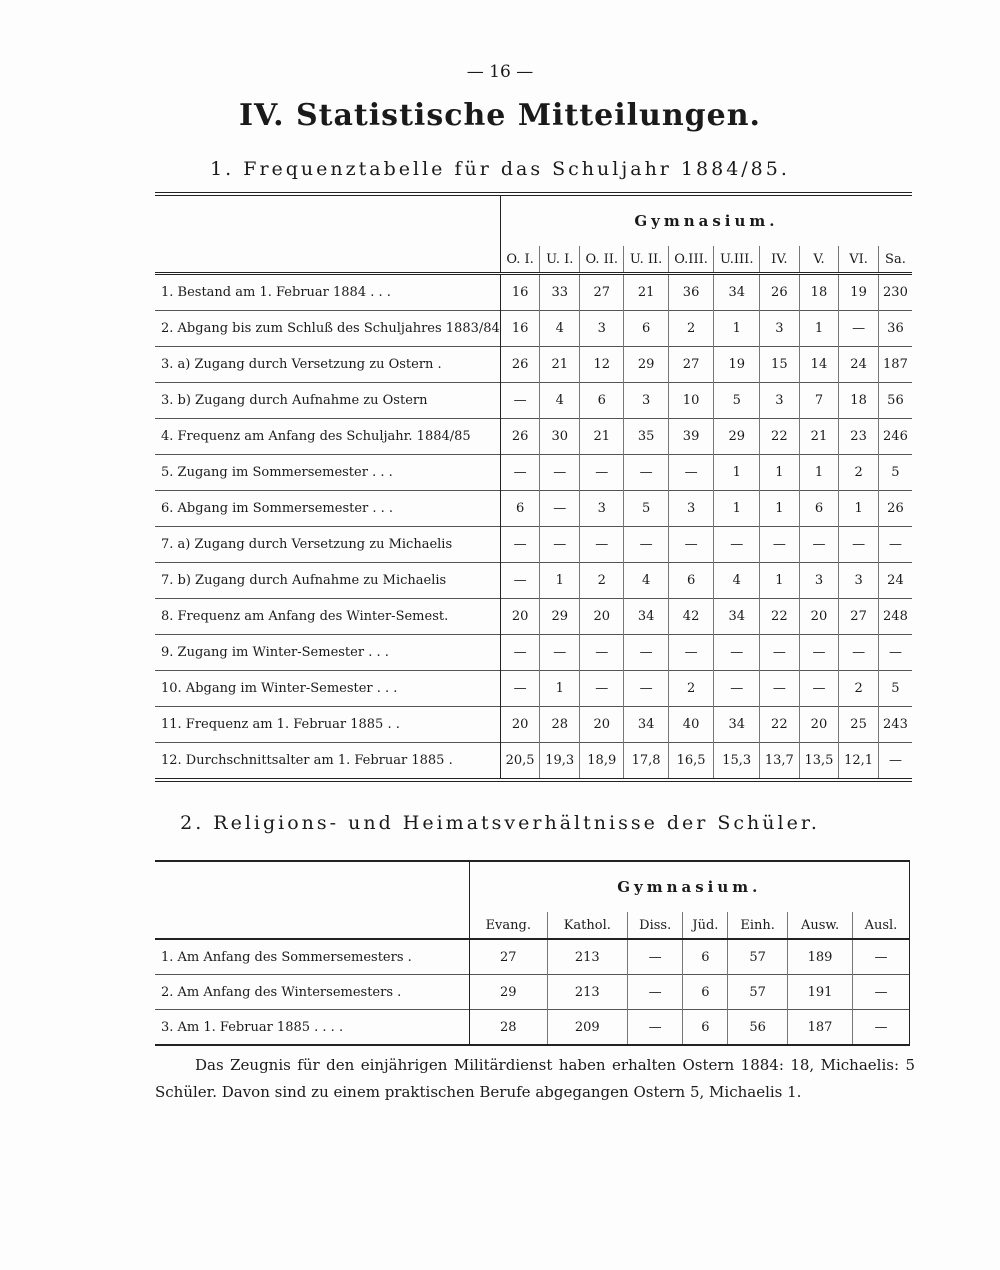  Describe the element at coordinates (559, 260) in the screenshot. I see `column-header: U. I.` at that location.